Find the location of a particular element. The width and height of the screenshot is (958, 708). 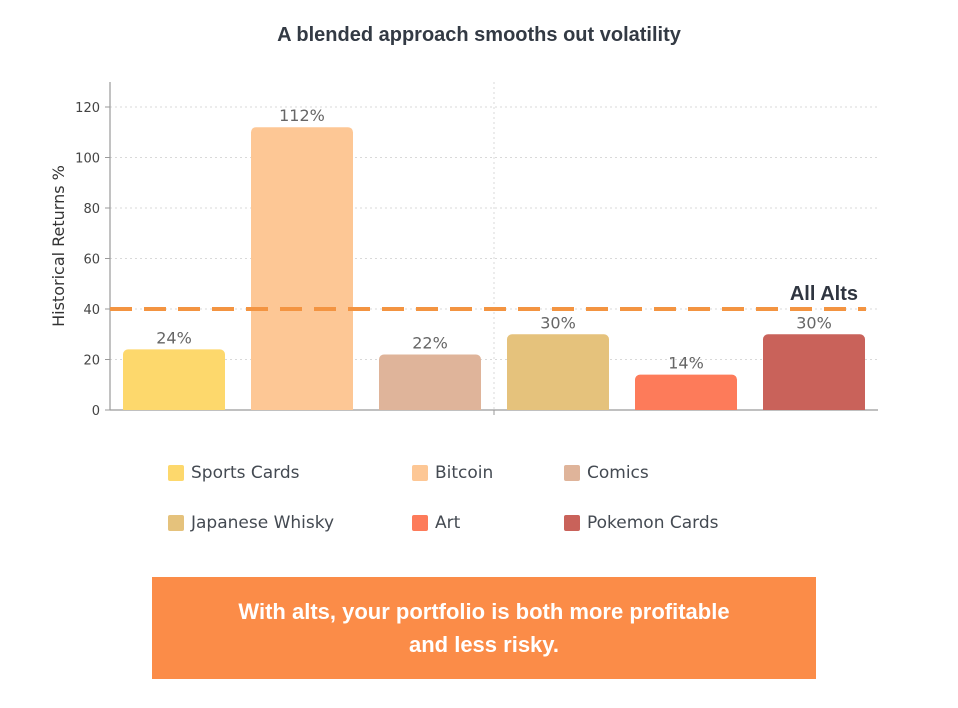

bar-data-label: 14% is located at coordinates (686, 363).